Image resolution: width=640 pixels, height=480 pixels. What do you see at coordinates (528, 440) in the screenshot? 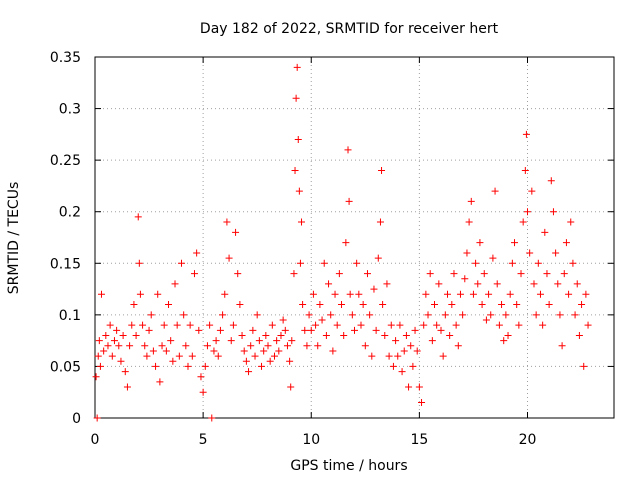
I see `x-tick-label: 20` at bounding box center [528, 440].